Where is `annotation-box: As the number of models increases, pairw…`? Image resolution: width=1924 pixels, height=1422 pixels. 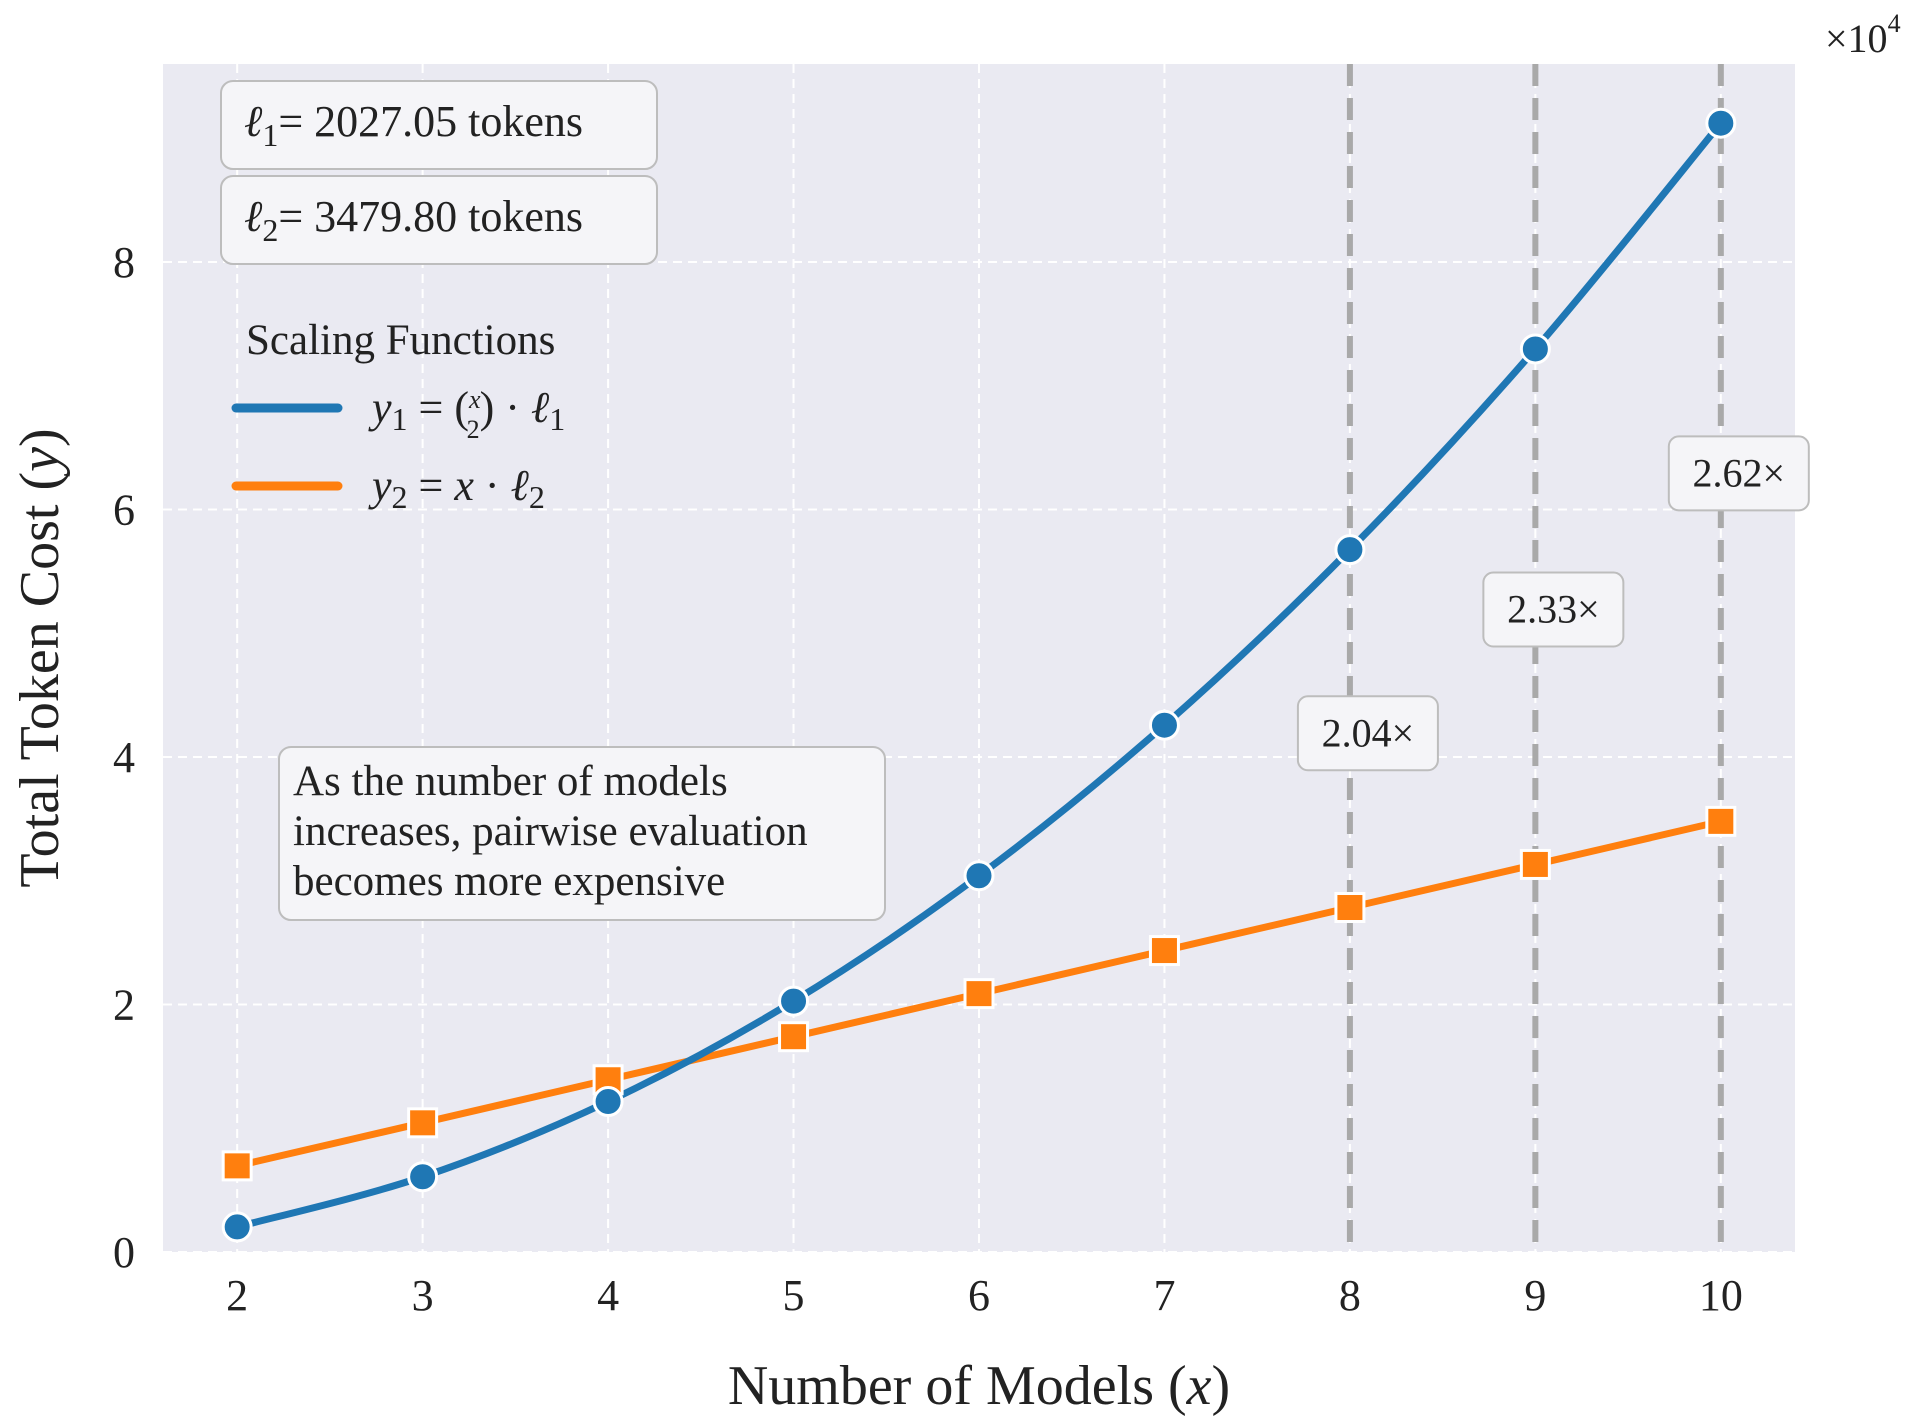 annotation-box: As the number of models increases, pairw… is located at coordinates (582, 833).